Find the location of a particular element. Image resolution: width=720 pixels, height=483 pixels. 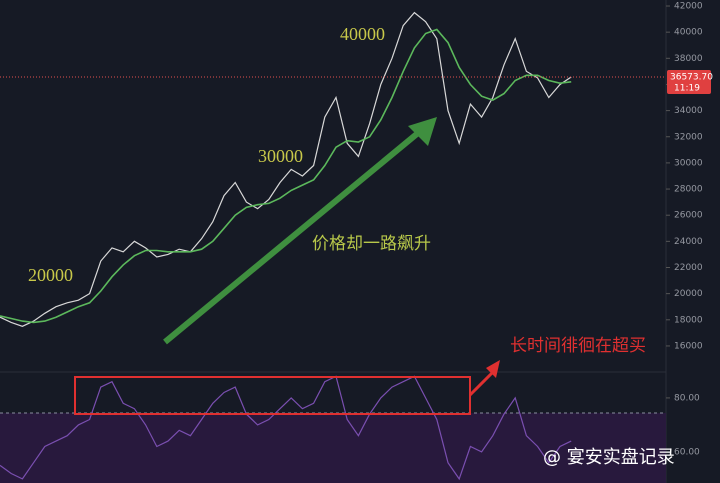

y-tick-label: 22000 is located at coordinates (688, 268).